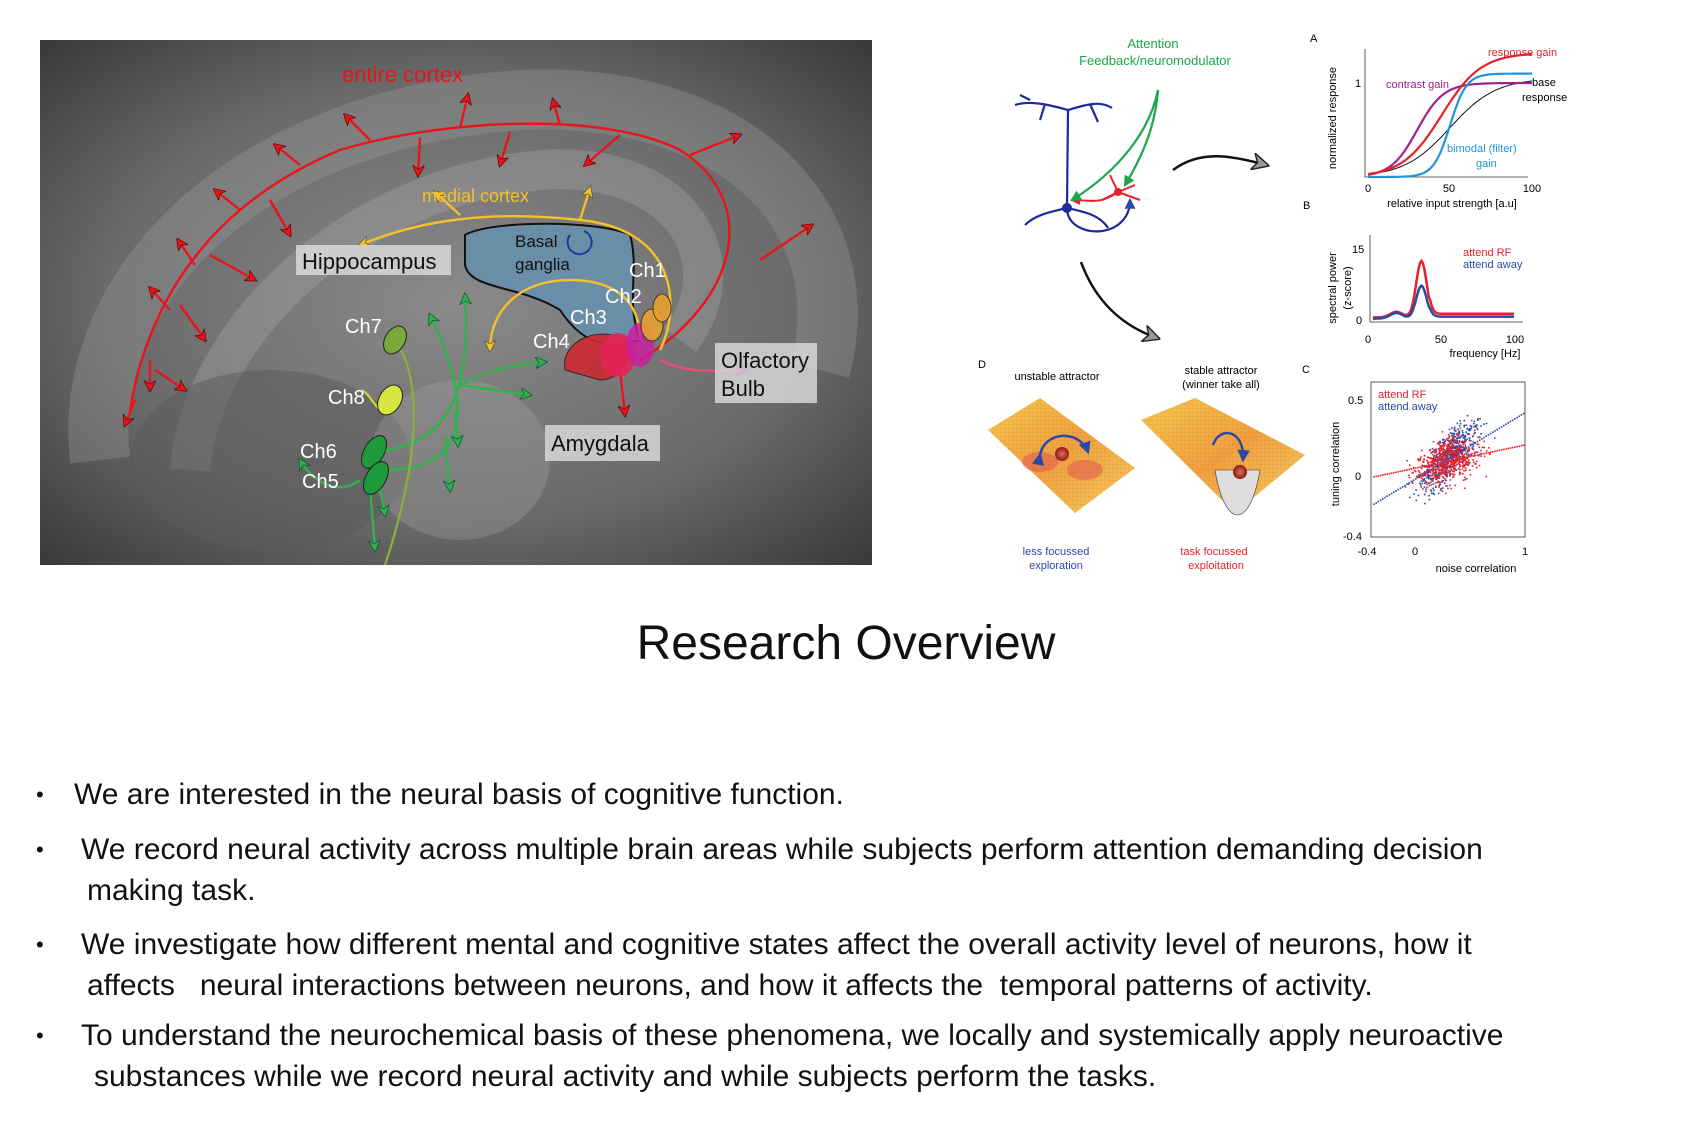 The image size is (1692, 1134). What do you see at coordinates (647, 271) in the screenshot?
I see `label-ch1: Ch1` at bounding box center [647, 271].